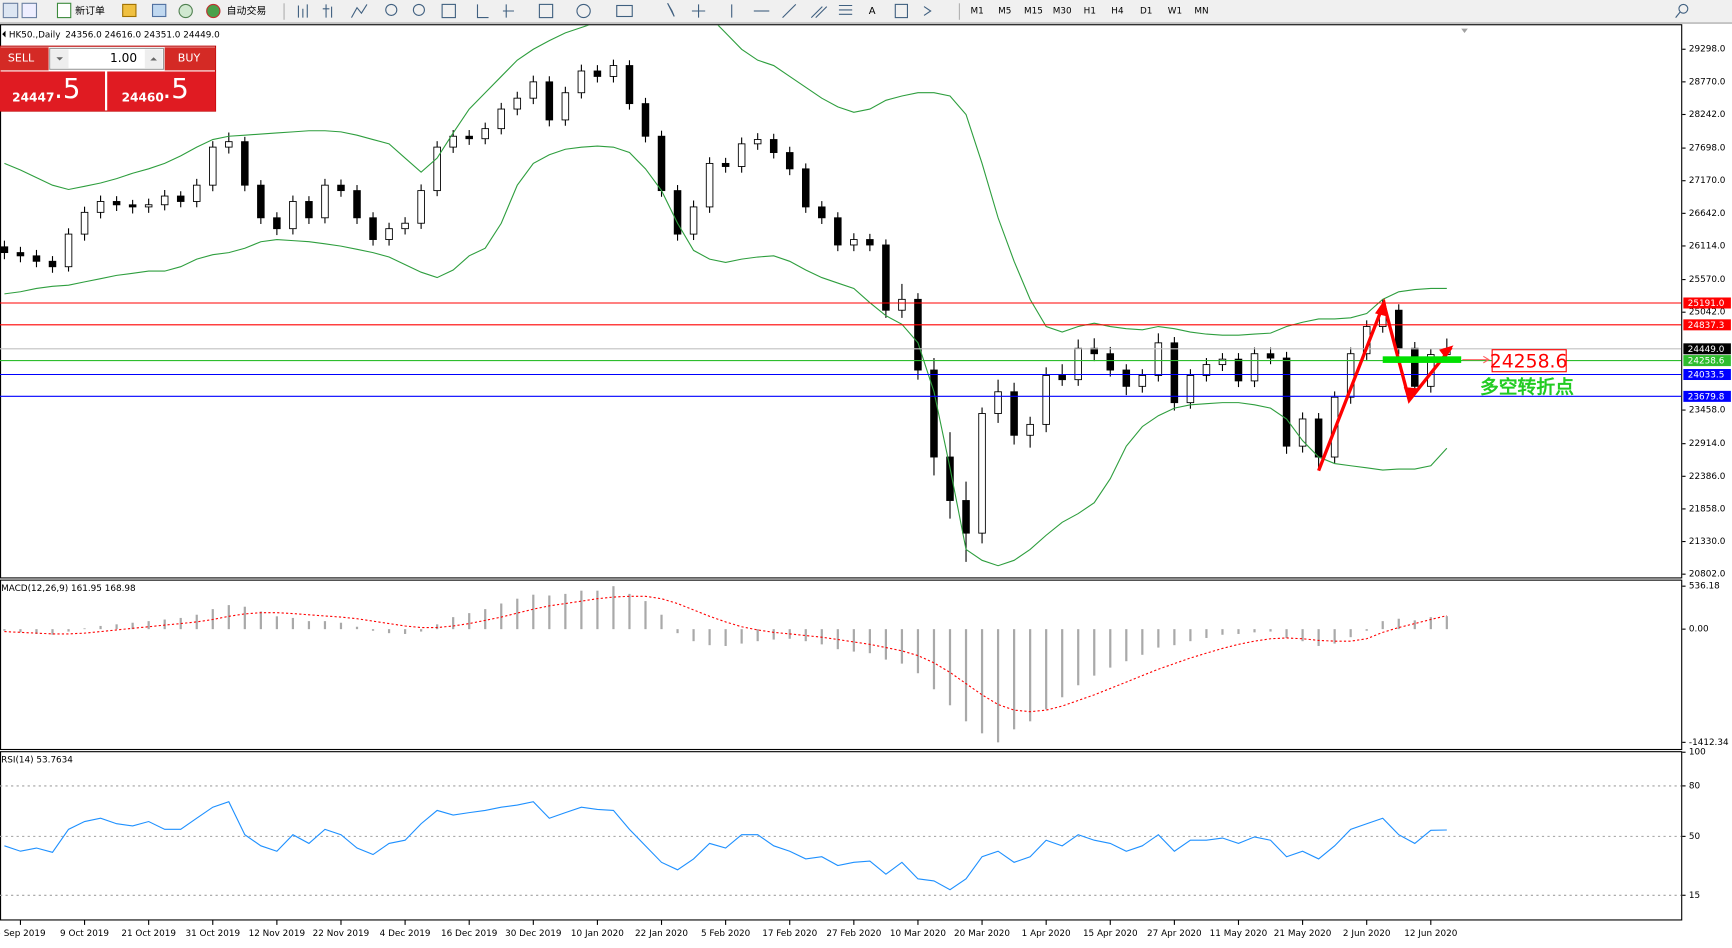 This screenshot has width=1732, height=948. What do you see at coordinates (546, 11) in the screenshot?
I see `indicator-icon` at bounding box center [546, 11].